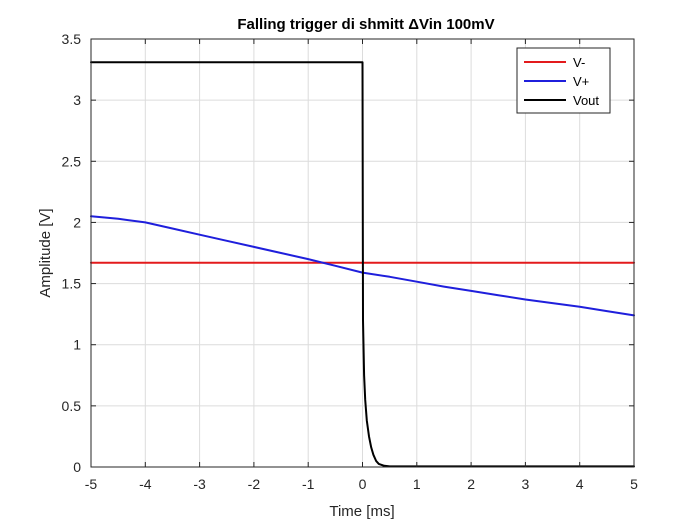 The image size is (700, 525). I want to click on legend-label: Vout, so click(586, 100).